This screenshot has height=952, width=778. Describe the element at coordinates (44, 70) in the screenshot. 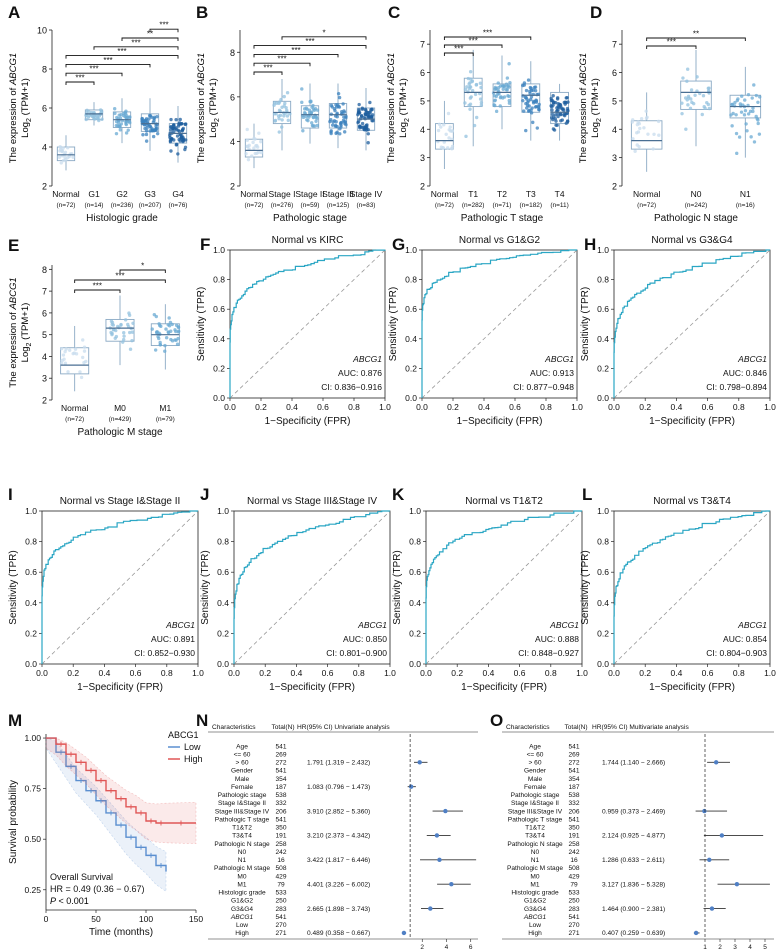

I see `y-tick-label: 8` at that location.